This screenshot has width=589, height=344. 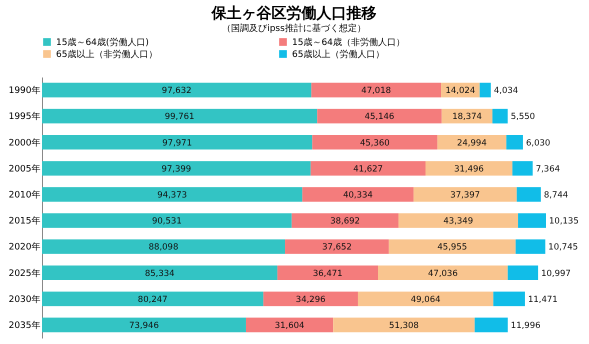 I want to click on y-tick-label: 2010年, so click(x=24, y=194).